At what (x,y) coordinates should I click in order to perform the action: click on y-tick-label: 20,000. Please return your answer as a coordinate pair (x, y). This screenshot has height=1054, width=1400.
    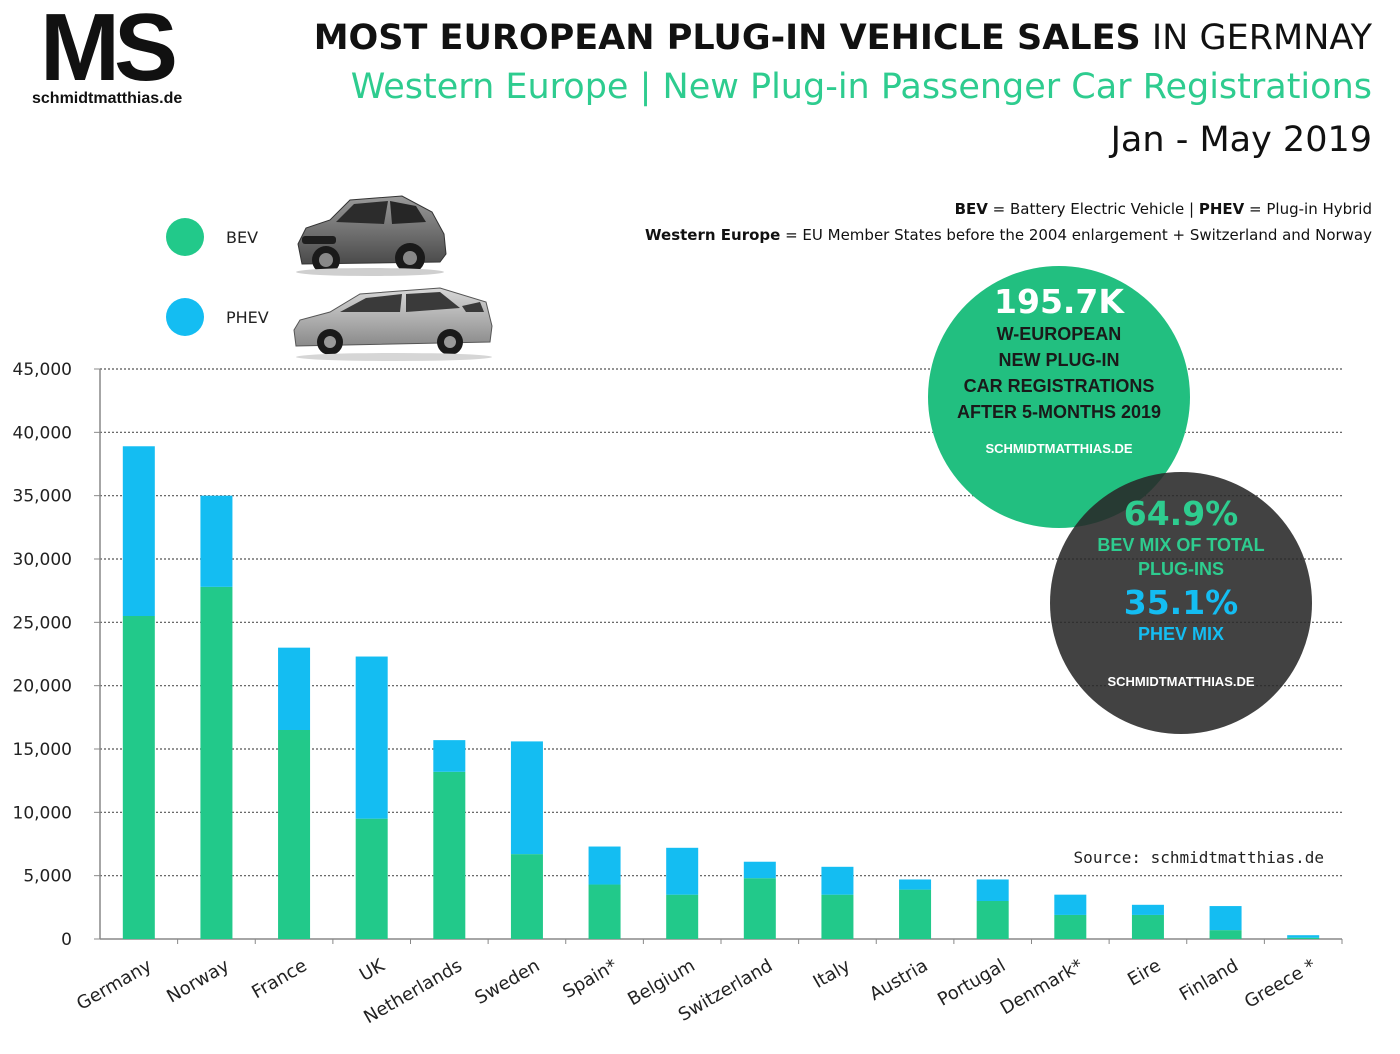
    Looking at the image, I should click on (42, 687).